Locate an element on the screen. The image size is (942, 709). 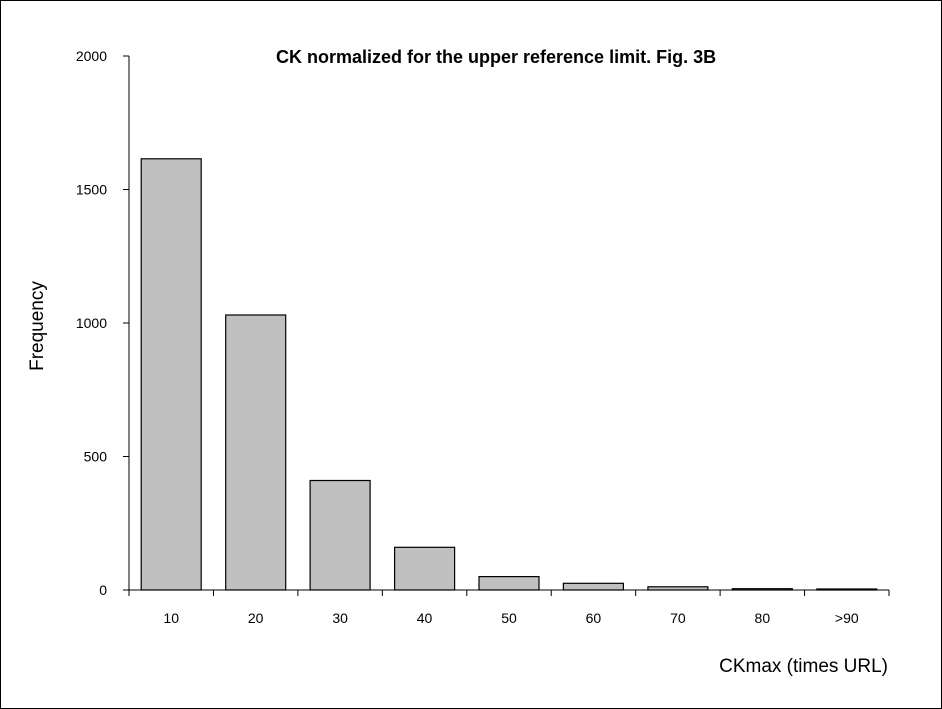
x-tick-label-3: 40 is located at coordinates (425, 618).